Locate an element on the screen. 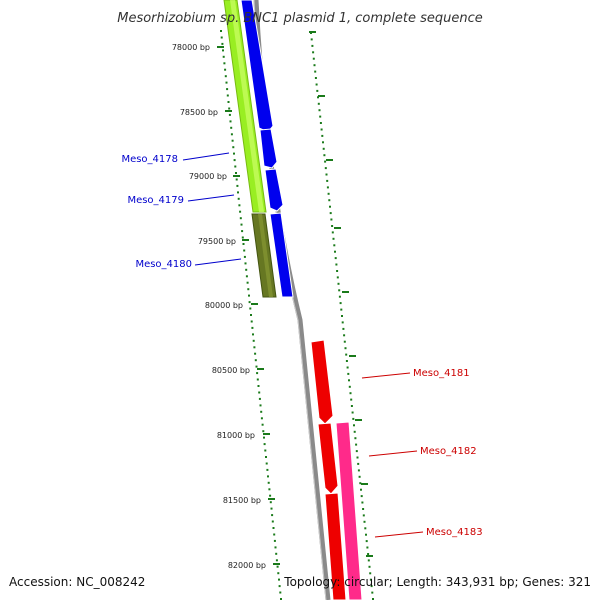 The width and height of the screenshot is (600, 600). tick-80000: 80000 bp is located at coordinates (231, 305).